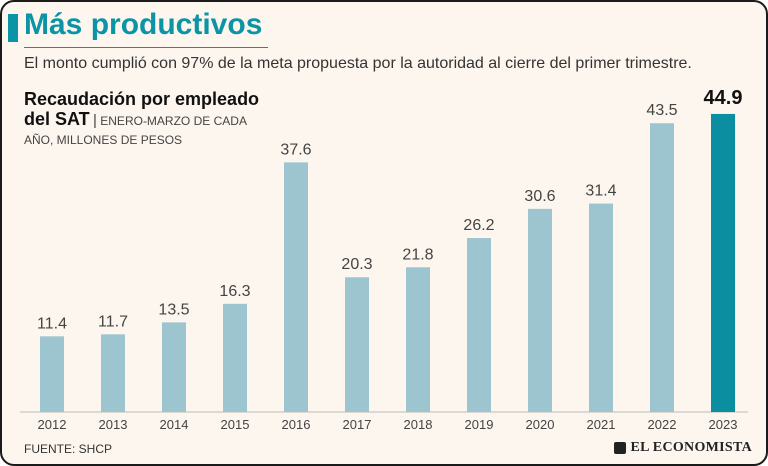  Describe the element at coordinates (691, 447) in the screenshot. I see `brand-name: EL ECONOMISTA` at that location.